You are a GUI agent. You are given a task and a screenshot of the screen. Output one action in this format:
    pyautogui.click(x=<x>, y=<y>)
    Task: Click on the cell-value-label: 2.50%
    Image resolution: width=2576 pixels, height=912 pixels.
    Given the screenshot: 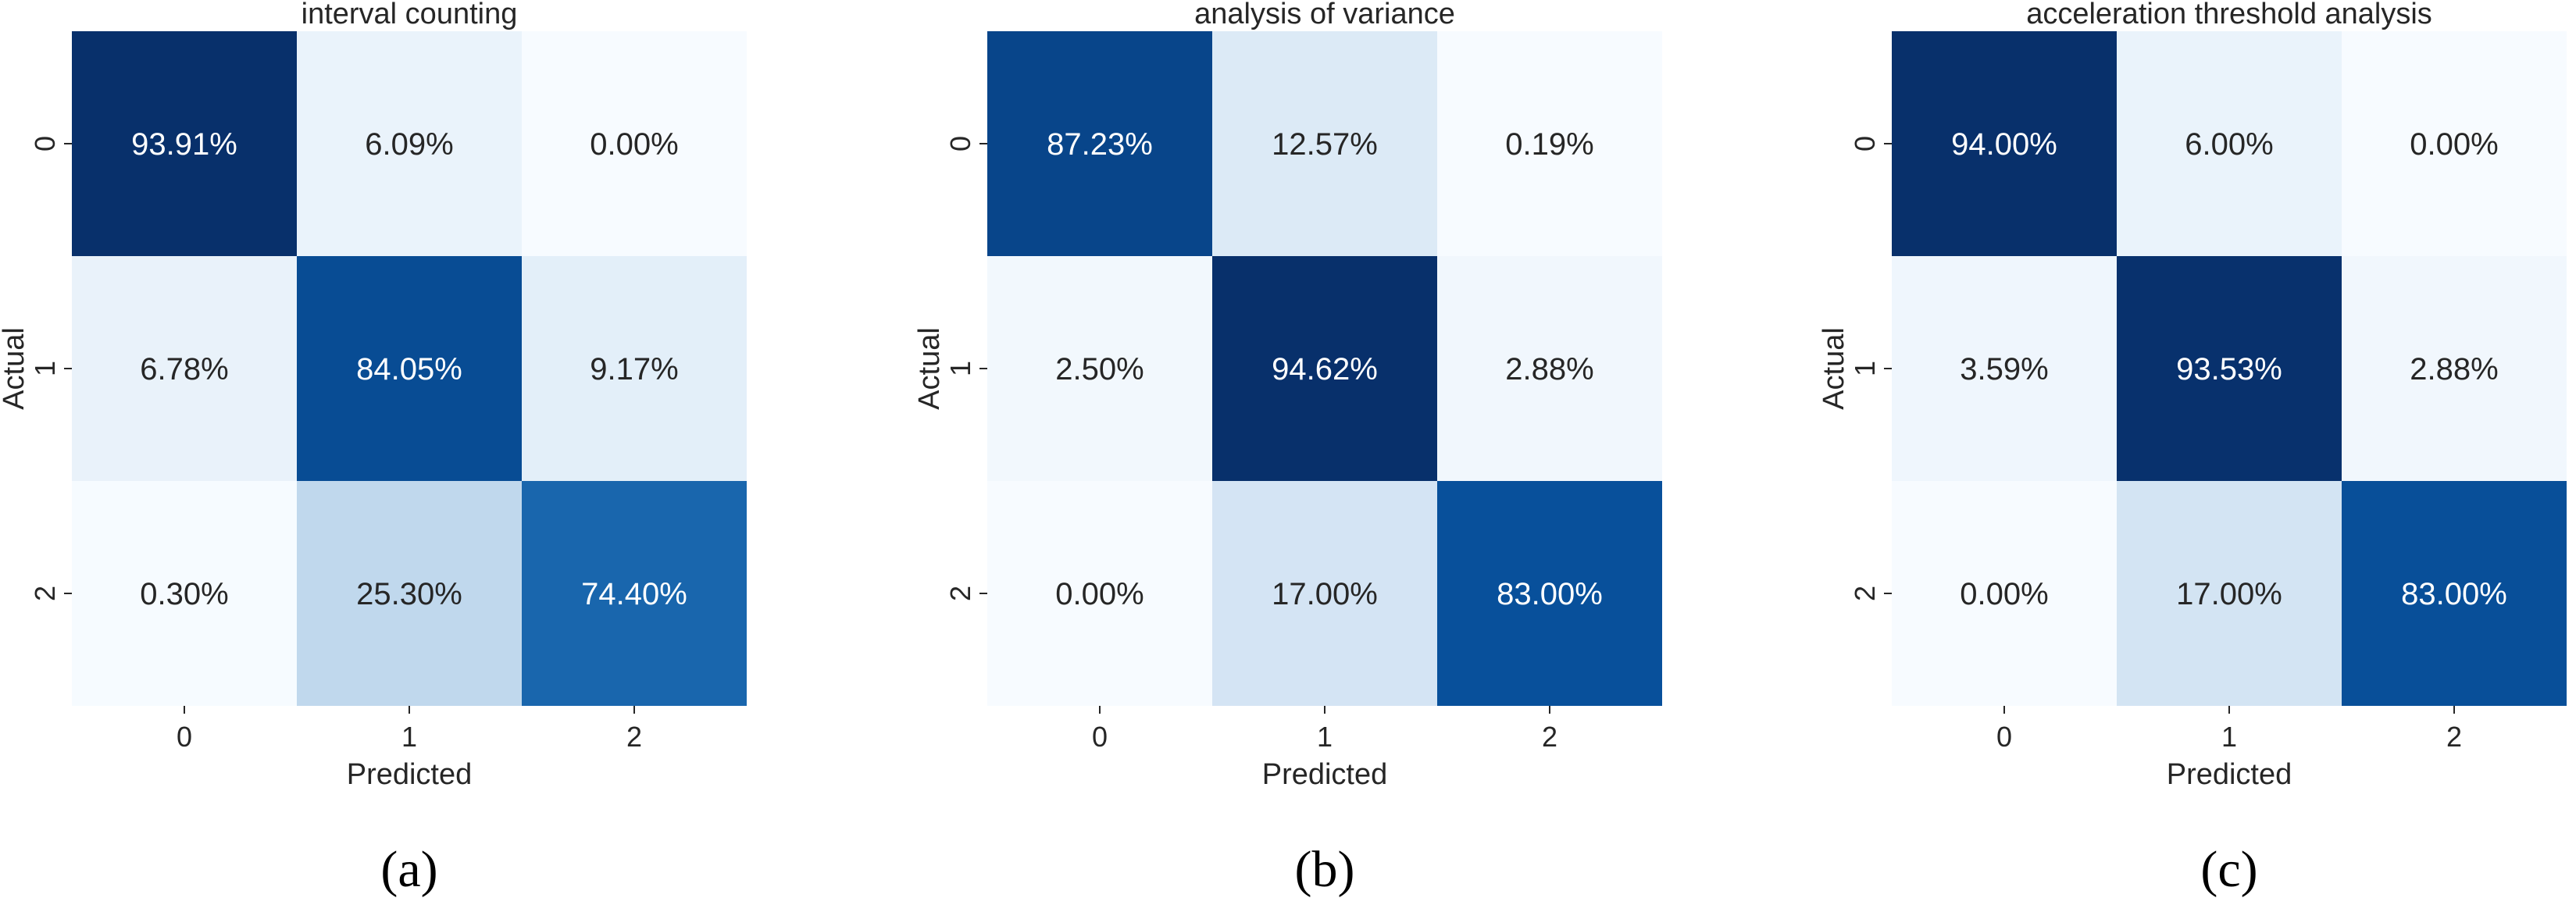 What is the action you would take?
    pyautogui.click(x=1099, y=369)
    